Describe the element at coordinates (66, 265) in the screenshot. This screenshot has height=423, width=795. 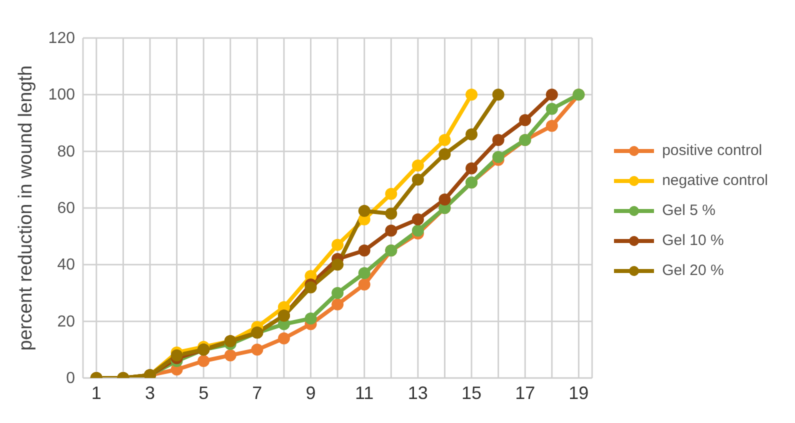
I see `y-tick-label: 40` at that location.